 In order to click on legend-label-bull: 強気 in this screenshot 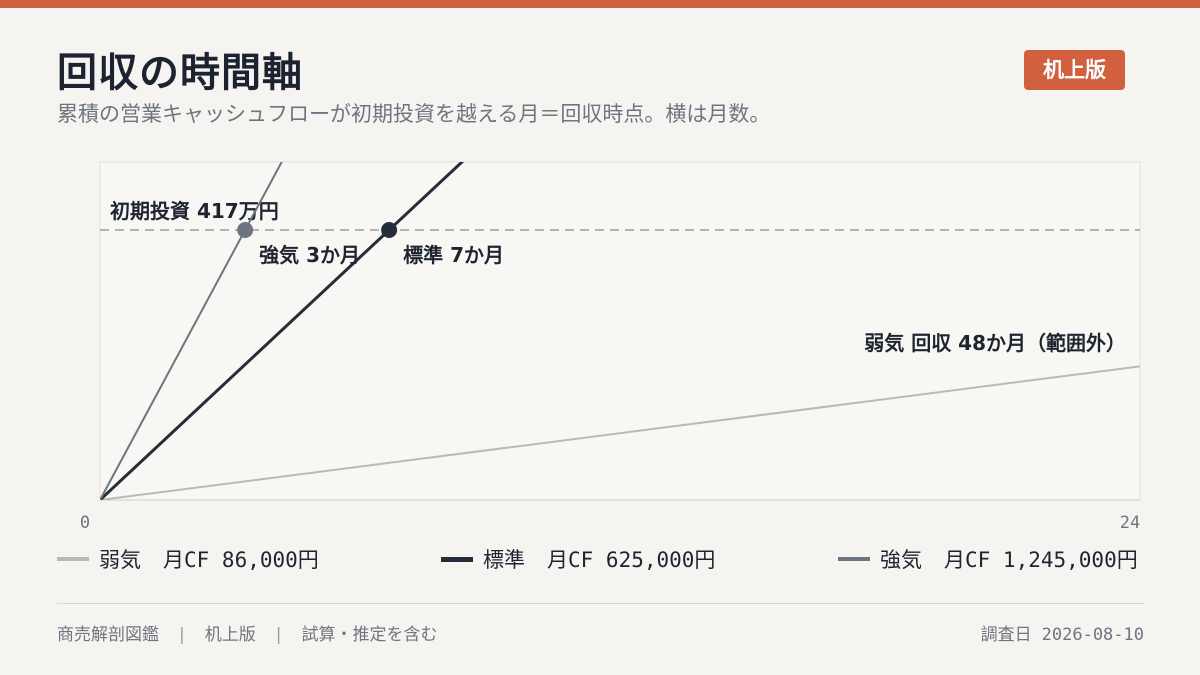, I will do `click(901, 560)`.